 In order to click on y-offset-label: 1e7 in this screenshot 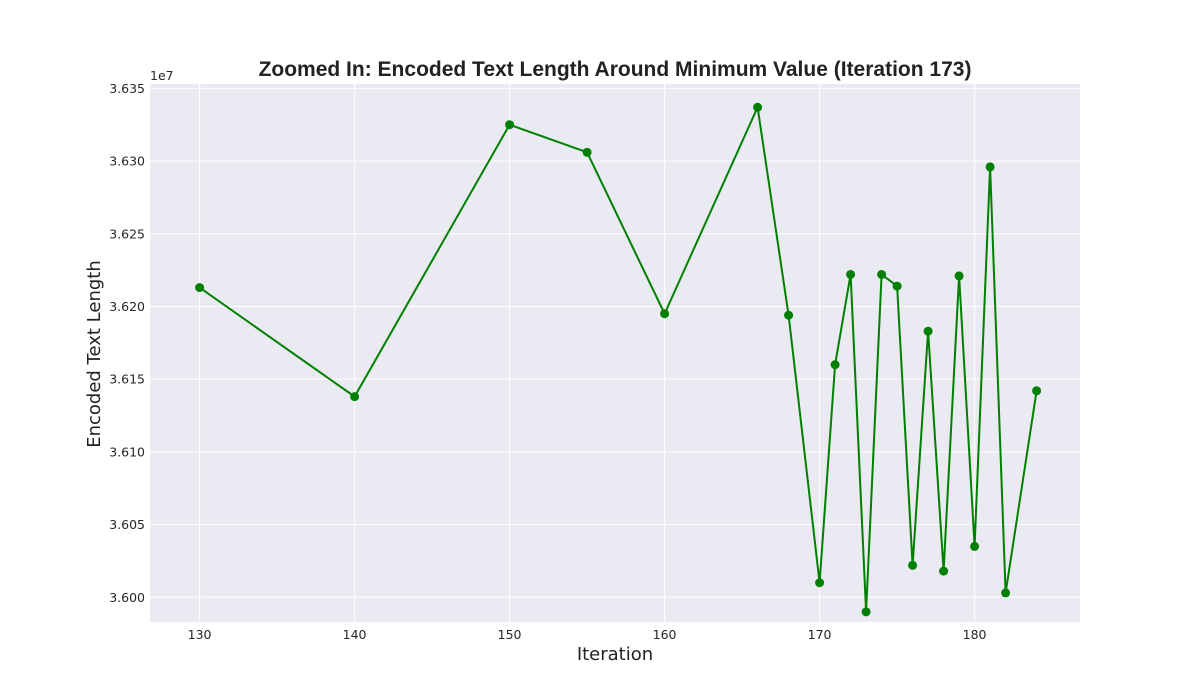, I will do `click(162, 75)`.